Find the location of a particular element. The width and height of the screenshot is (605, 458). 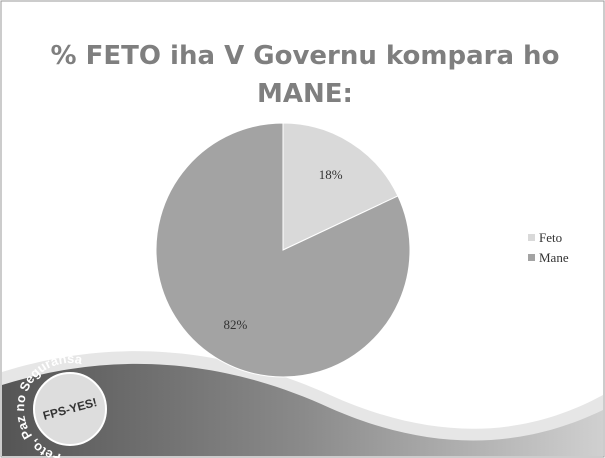

pie-slice is located at coordinates (340, 186).